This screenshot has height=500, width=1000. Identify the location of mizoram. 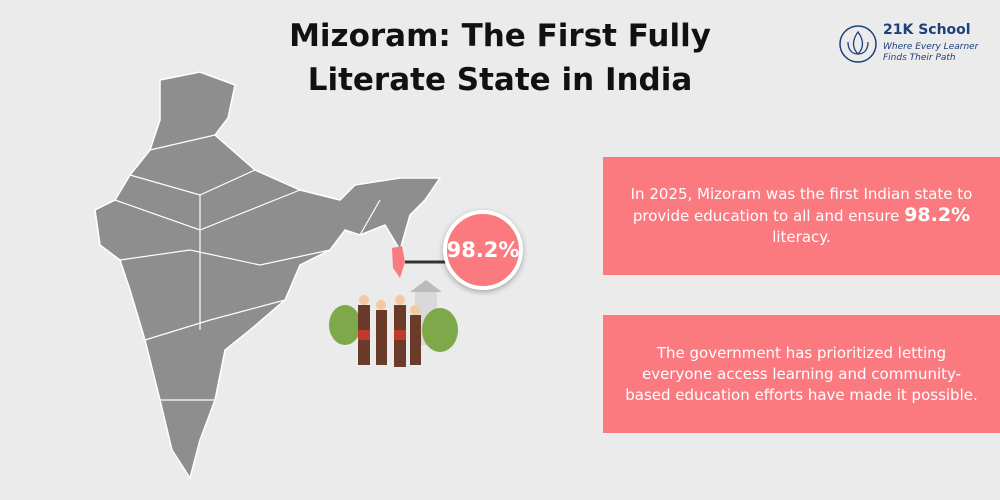
(398, 262).